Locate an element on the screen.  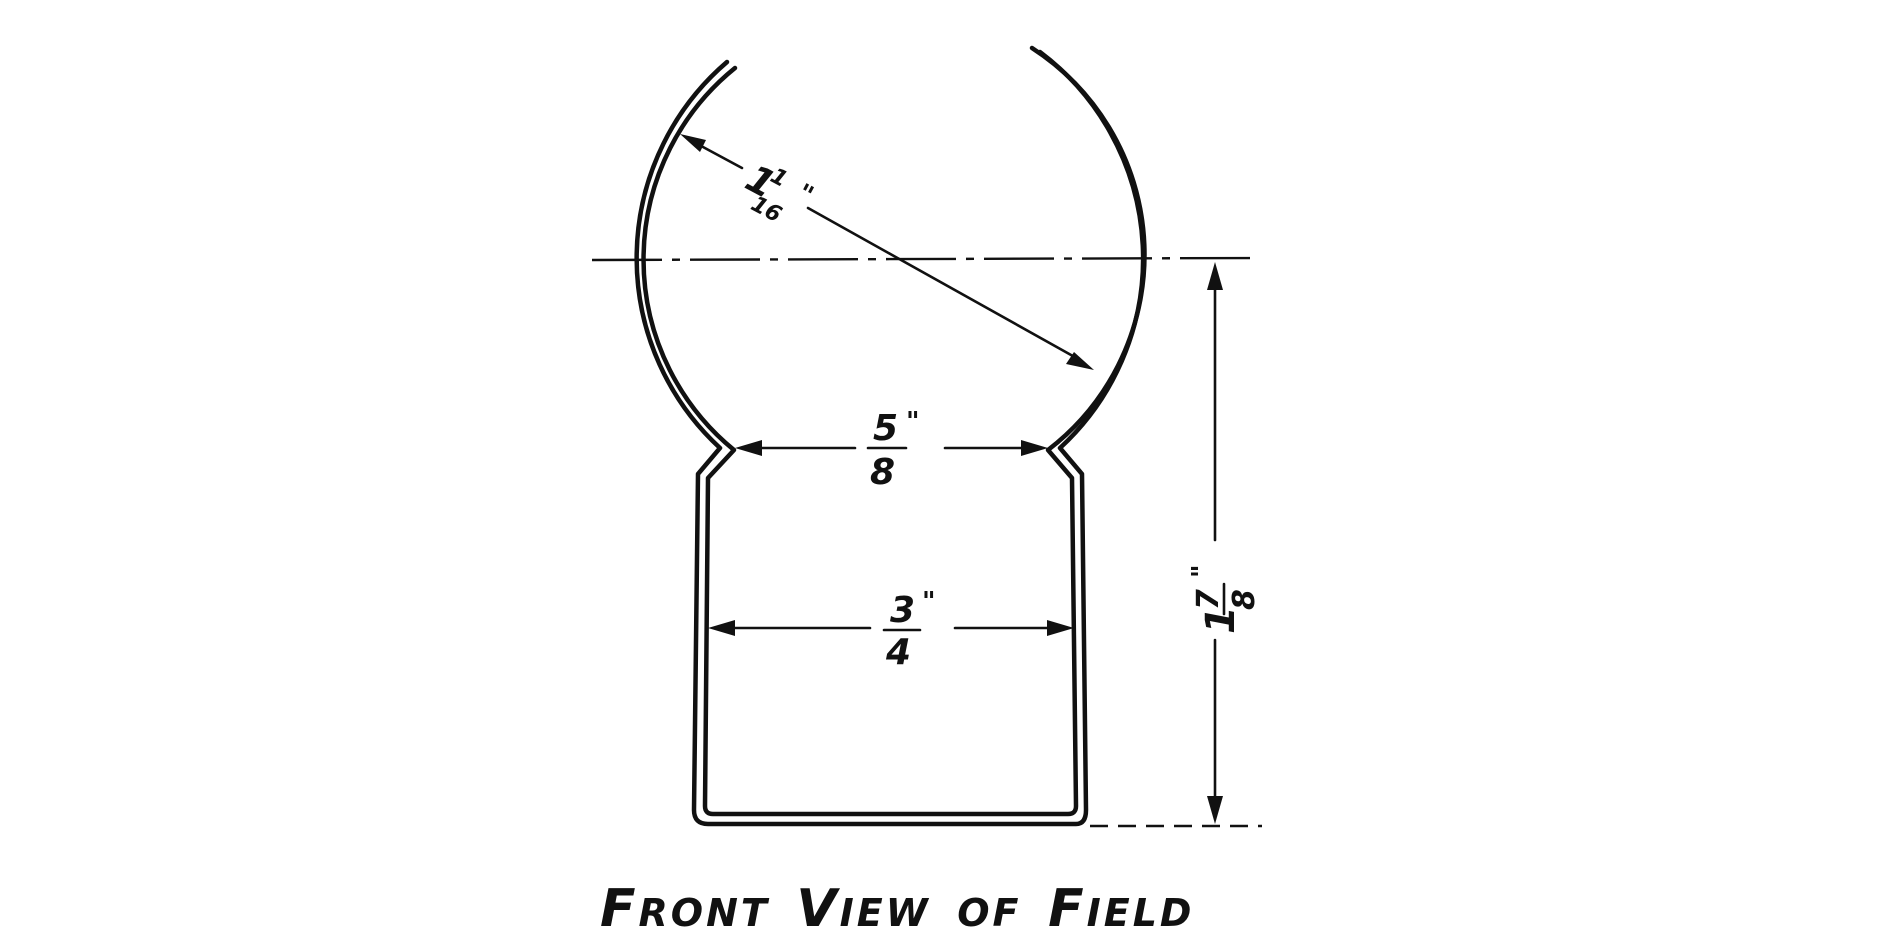
caption-word-of: OF is located at coordinates (989, 913).